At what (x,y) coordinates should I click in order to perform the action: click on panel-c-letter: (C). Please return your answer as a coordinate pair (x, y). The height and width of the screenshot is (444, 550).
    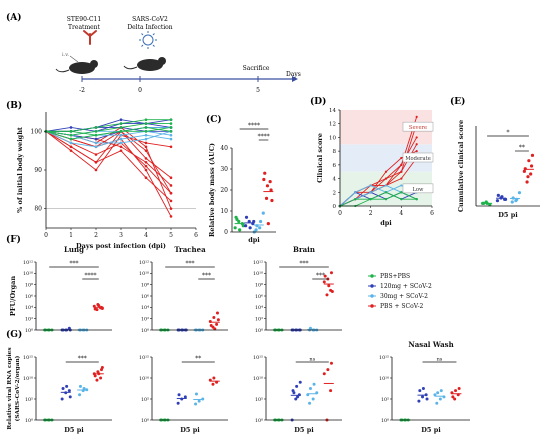
    Looking at the image, I should click on (214, 119).